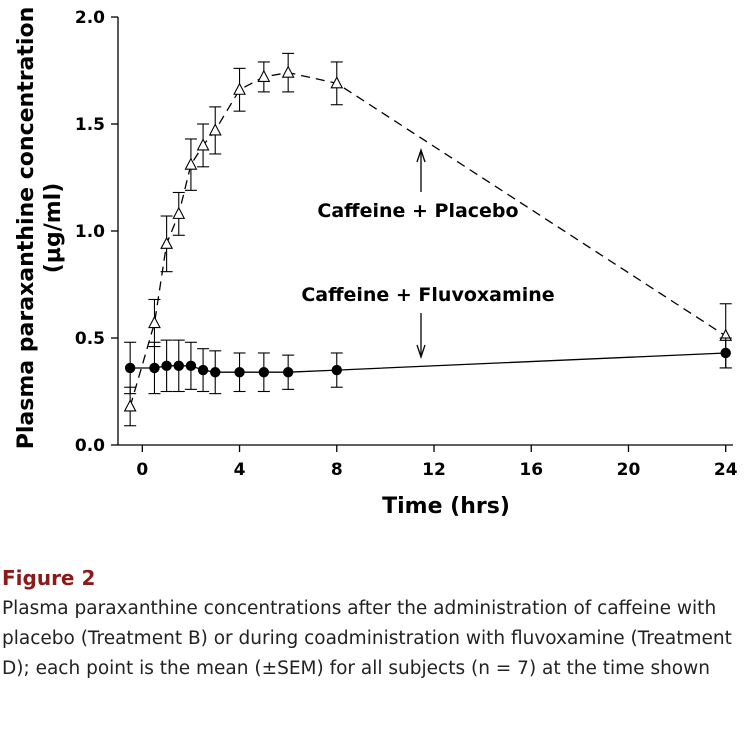  What do you see at coordinates (142, 470) in the screenshot?
I see `x-tick-label: 0` at bounding box center [142, 470].